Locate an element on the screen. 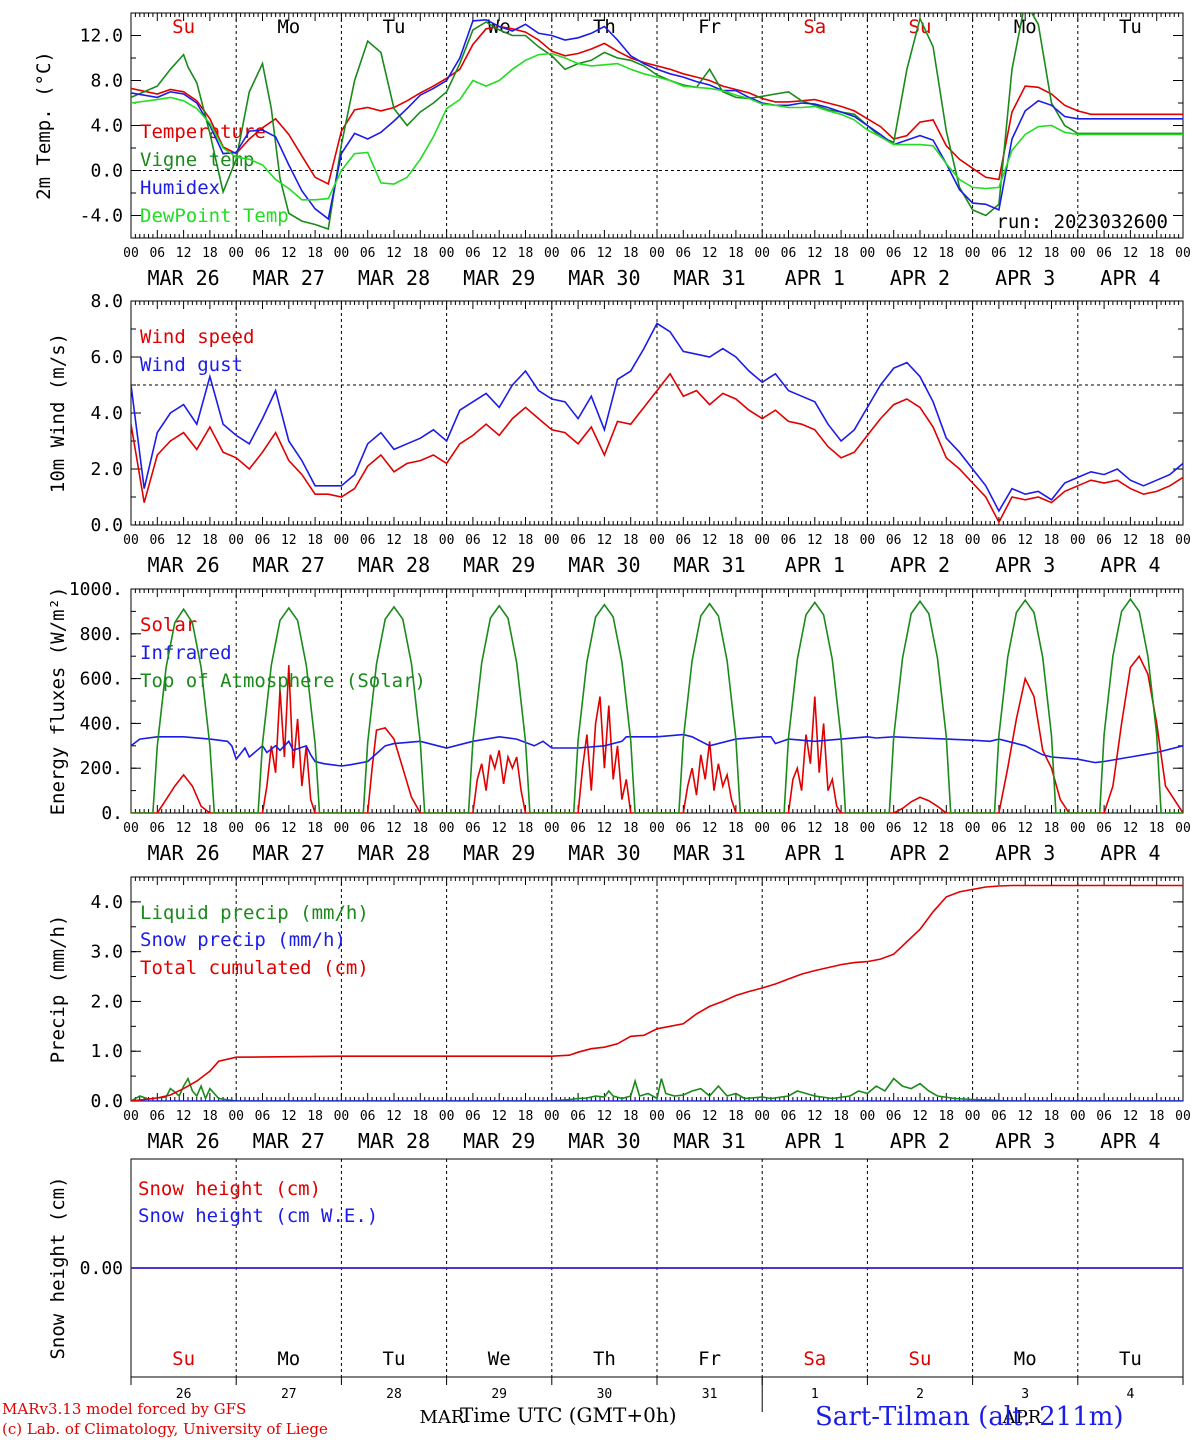 The image size is (1194, 1440). legend-entry: Total cumulated (cm) is located at coordinates (254, 968).